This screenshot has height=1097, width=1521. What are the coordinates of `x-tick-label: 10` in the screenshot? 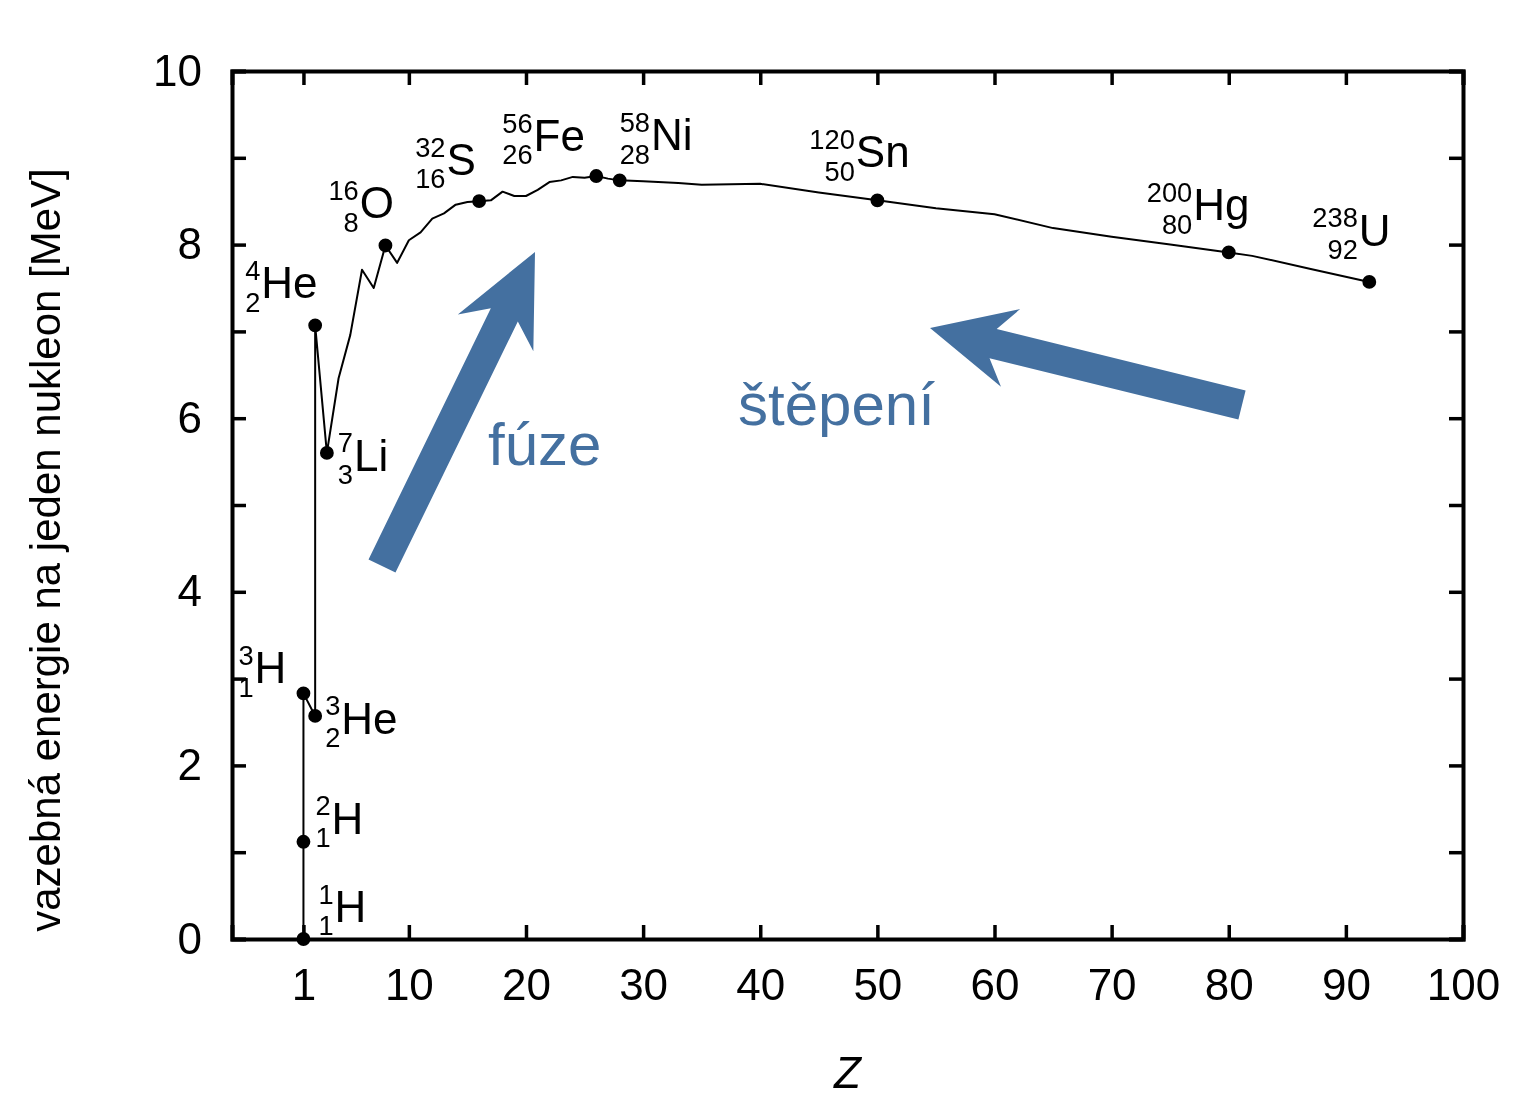 It's located at (409, 985).